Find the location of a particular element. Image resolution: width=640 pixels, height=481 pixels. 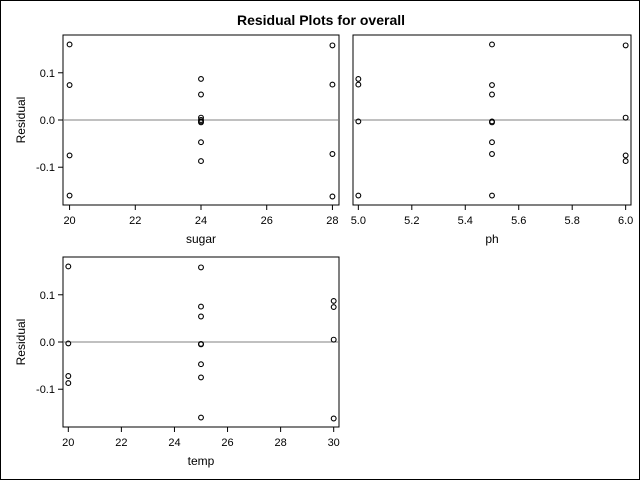

x-tick-label: 6.0 is located at coordinates (625, 221).